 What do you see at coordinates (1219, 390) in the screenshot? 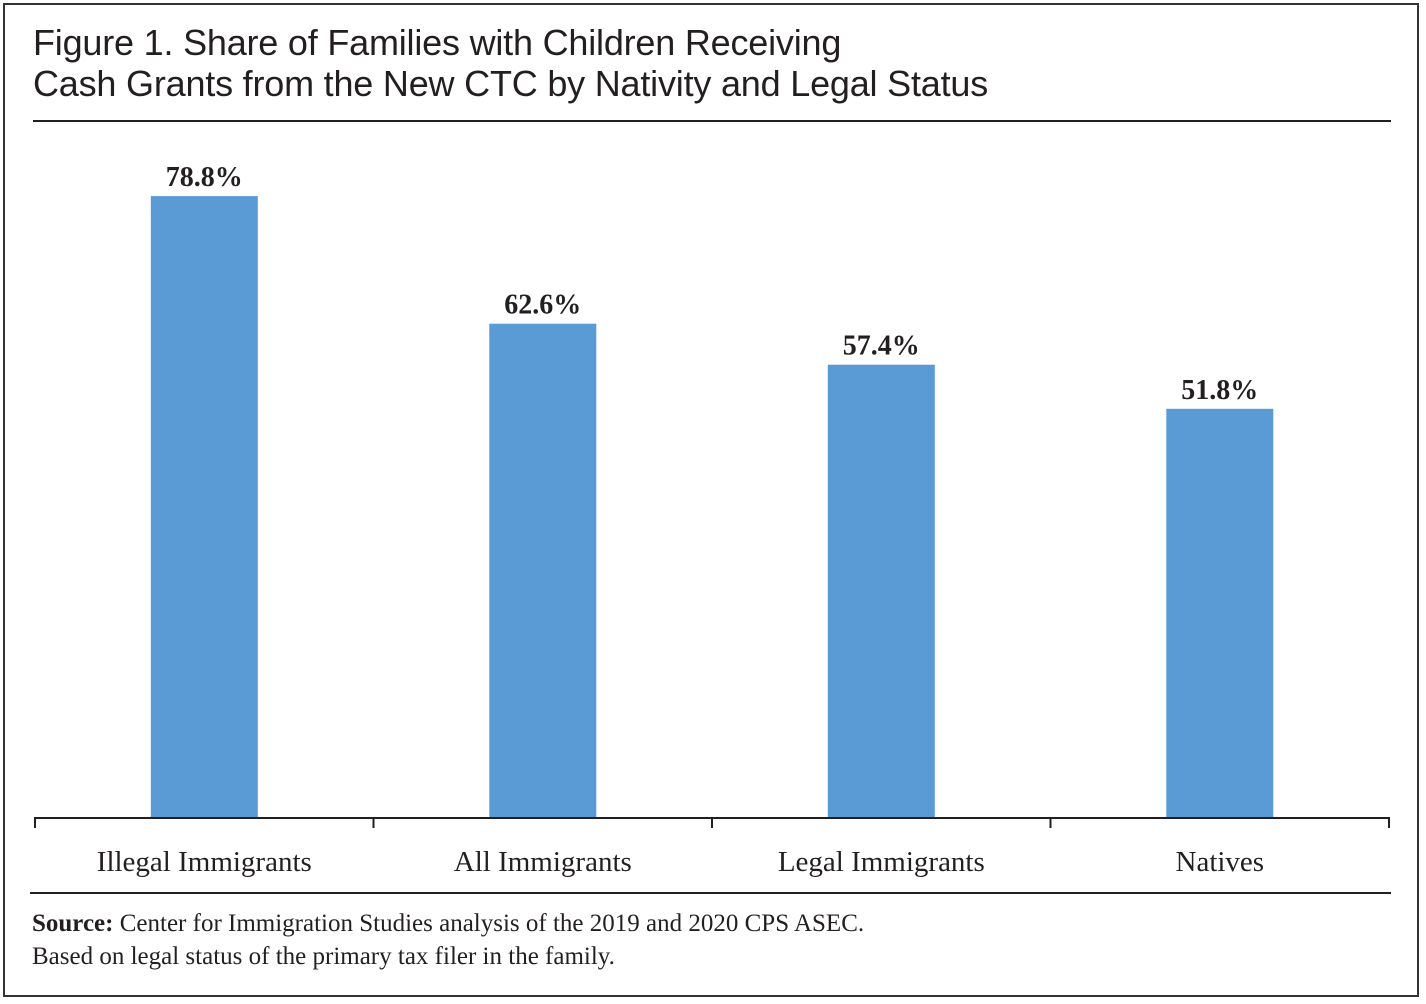
I see `data-label: 51.8%` at bounding box center [1219, 390].